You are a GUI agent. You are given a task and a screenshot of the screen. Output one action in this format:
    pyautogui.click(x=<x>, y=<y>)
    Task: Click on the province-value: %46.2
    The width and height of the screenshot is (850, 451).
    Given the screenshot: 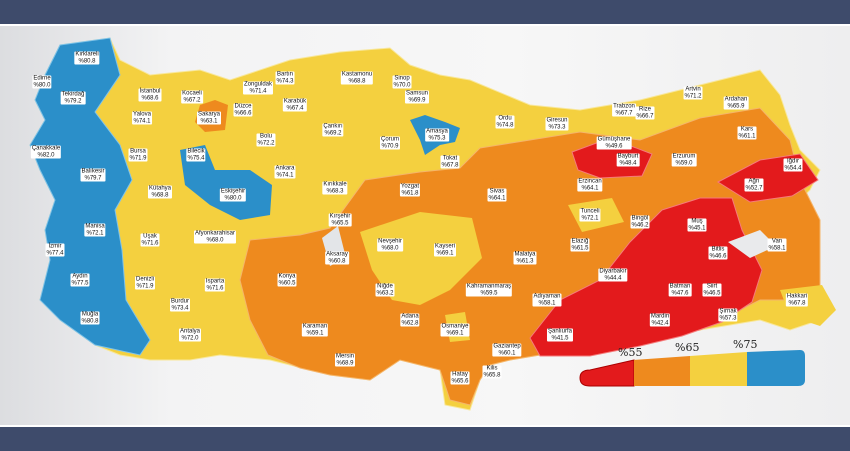 What is the action you would take?
    pyautogui.click(x=640, y=225)
    